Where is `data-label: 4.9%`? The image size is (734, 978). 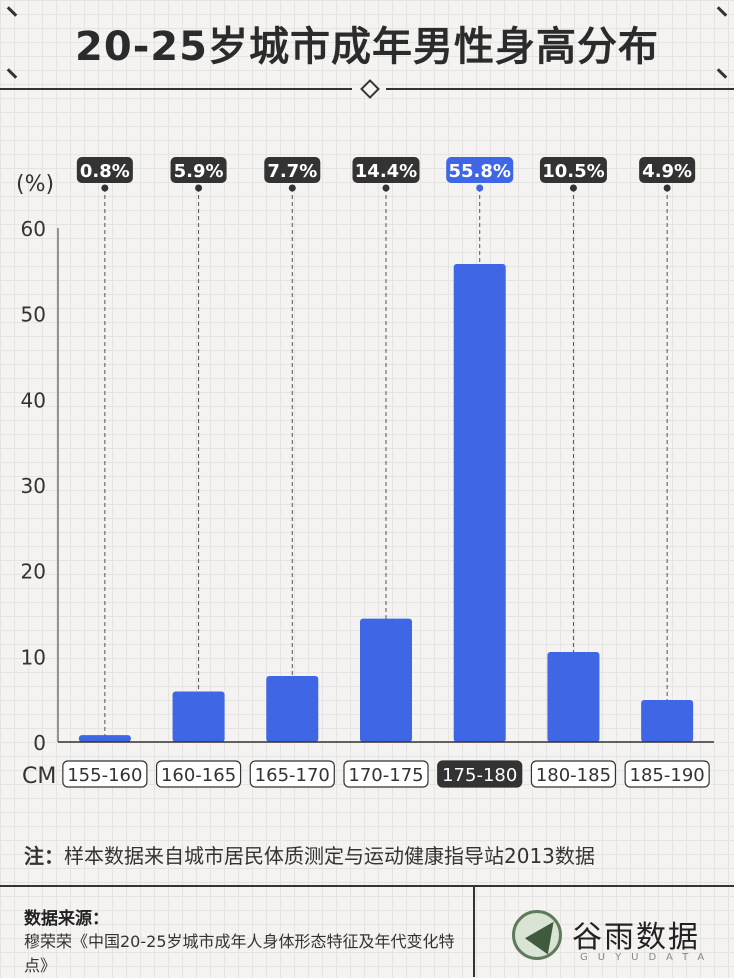 data-label: 4.9% is located at coordinates (667, 171).